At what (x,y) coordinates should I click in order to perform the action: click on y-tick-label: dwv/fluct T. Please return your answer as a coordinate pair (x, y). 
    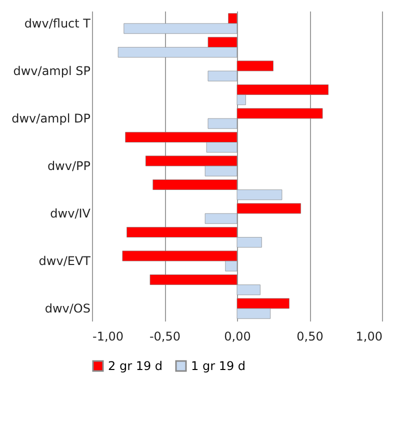
    Looking at the image, I should click on (58, 23).